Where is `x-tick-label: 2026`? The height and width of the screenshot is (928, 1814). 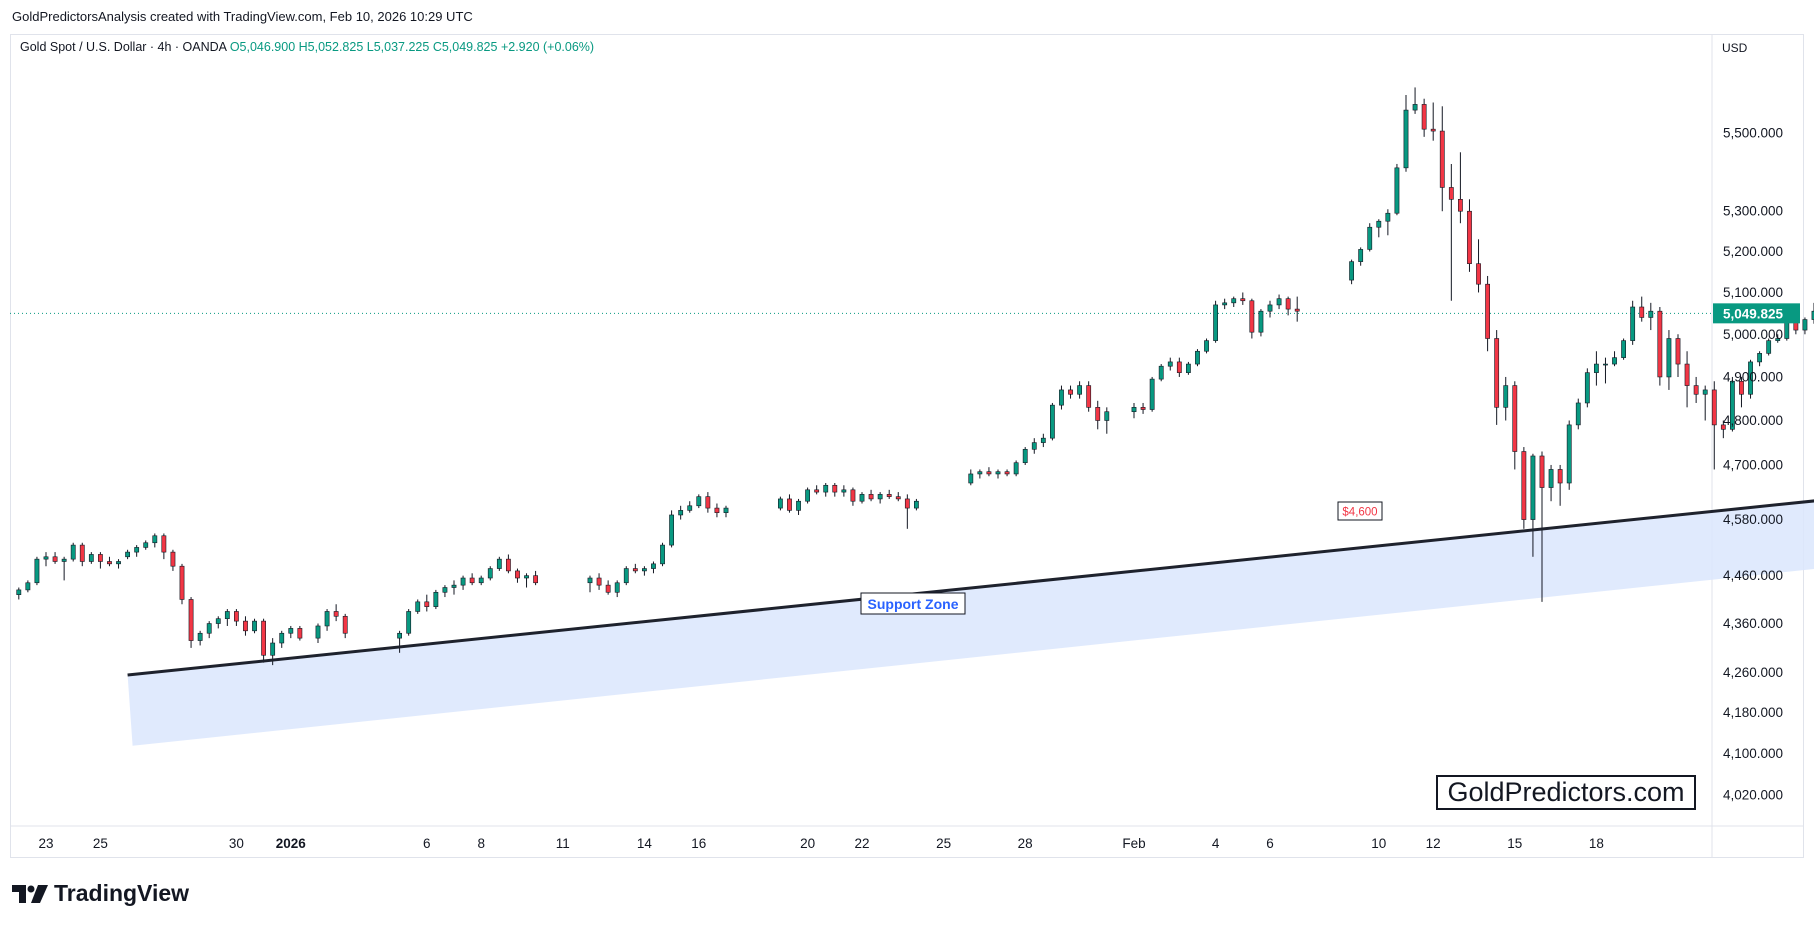
x-tick-label: 2026 is located at coordinates (291, 843).